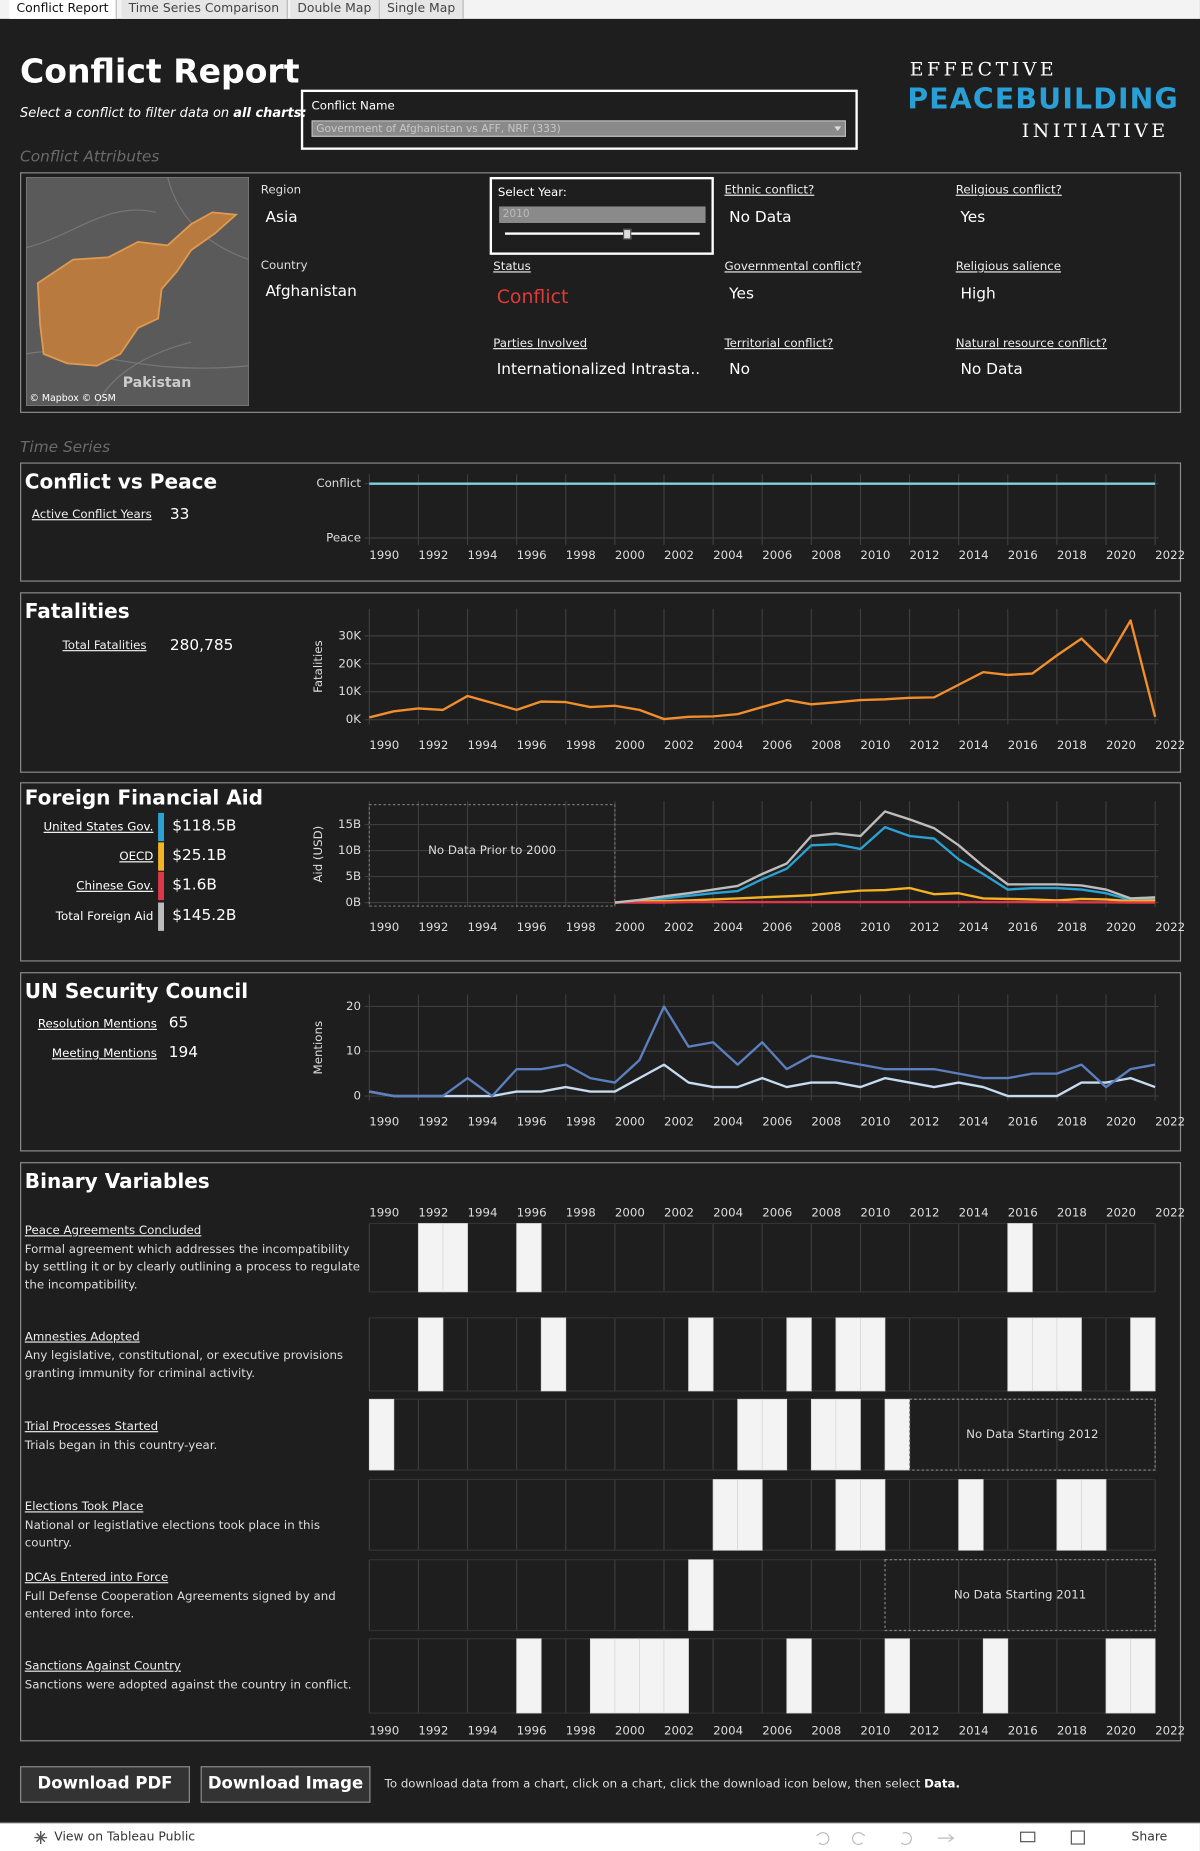 Image resolution: width=1200 pixels, height=1851 pixels. I want to click on toolbar: View on Tableau Public Share, so click(600, 1837).